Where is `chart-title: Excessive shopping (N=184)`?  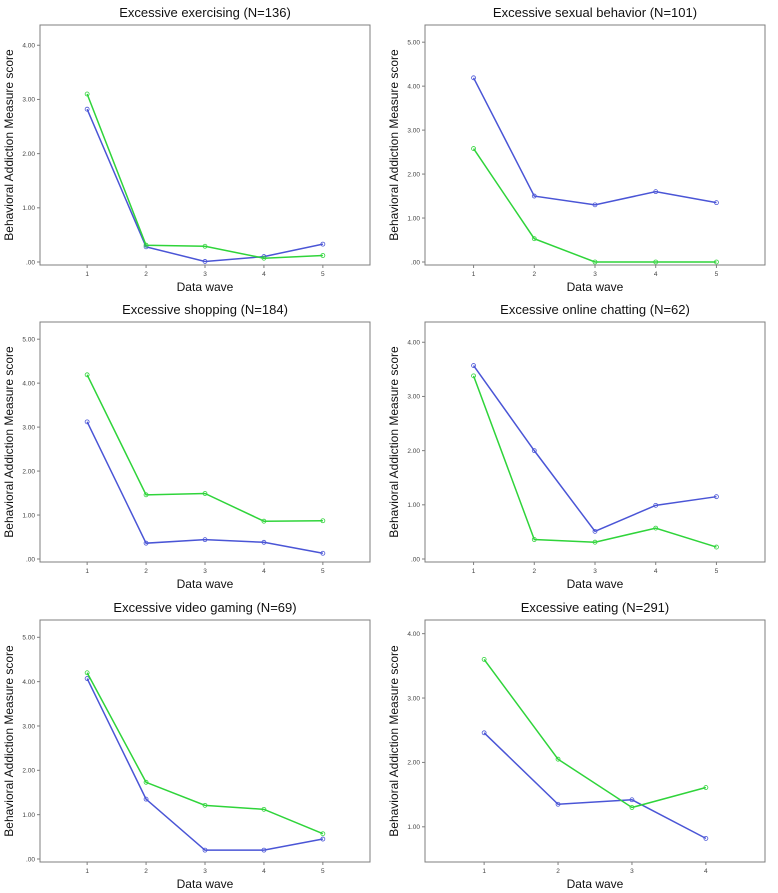 chart-title: Excessive shopping (N=184) is located at coordinates (205, 309).